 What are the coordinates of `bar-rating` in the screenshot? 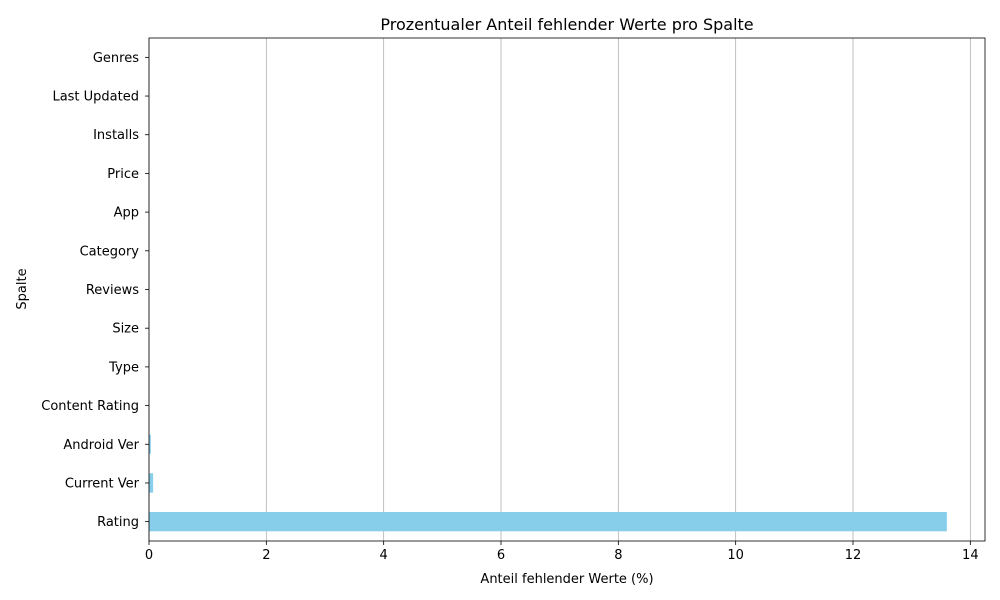 It's located at (548, 521).